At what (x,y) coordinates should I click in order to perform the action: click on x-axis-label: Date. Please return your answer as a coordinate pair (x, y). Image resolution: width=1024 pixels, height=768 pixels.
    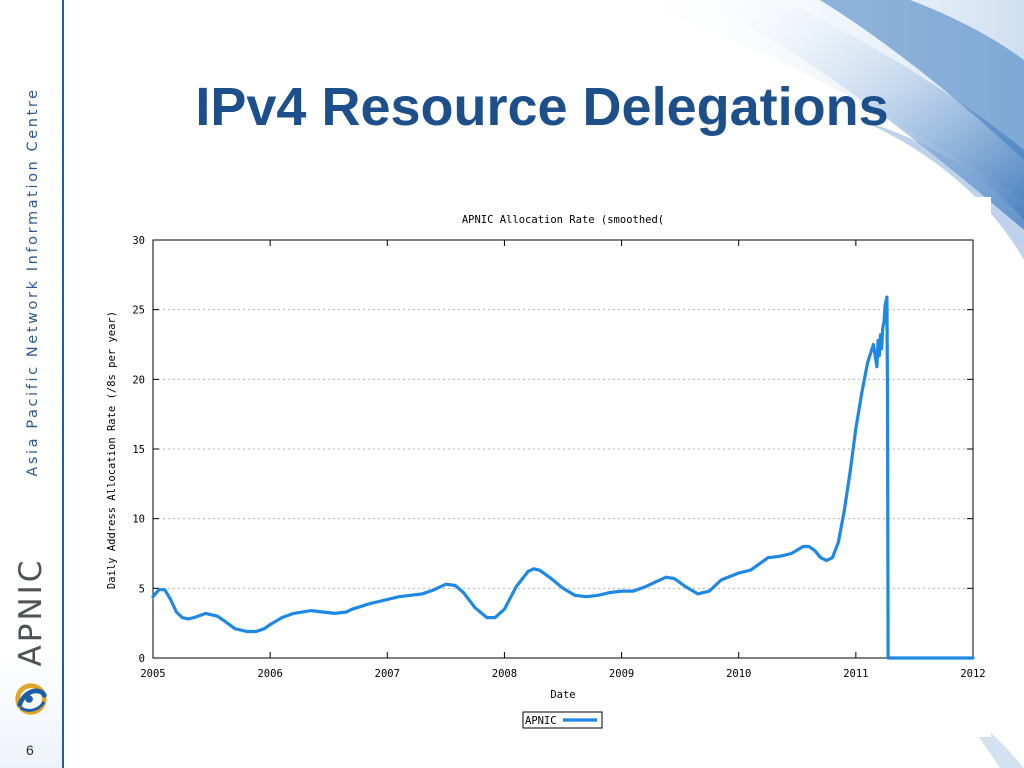
    Looking at the image, I should click on (562, 695).